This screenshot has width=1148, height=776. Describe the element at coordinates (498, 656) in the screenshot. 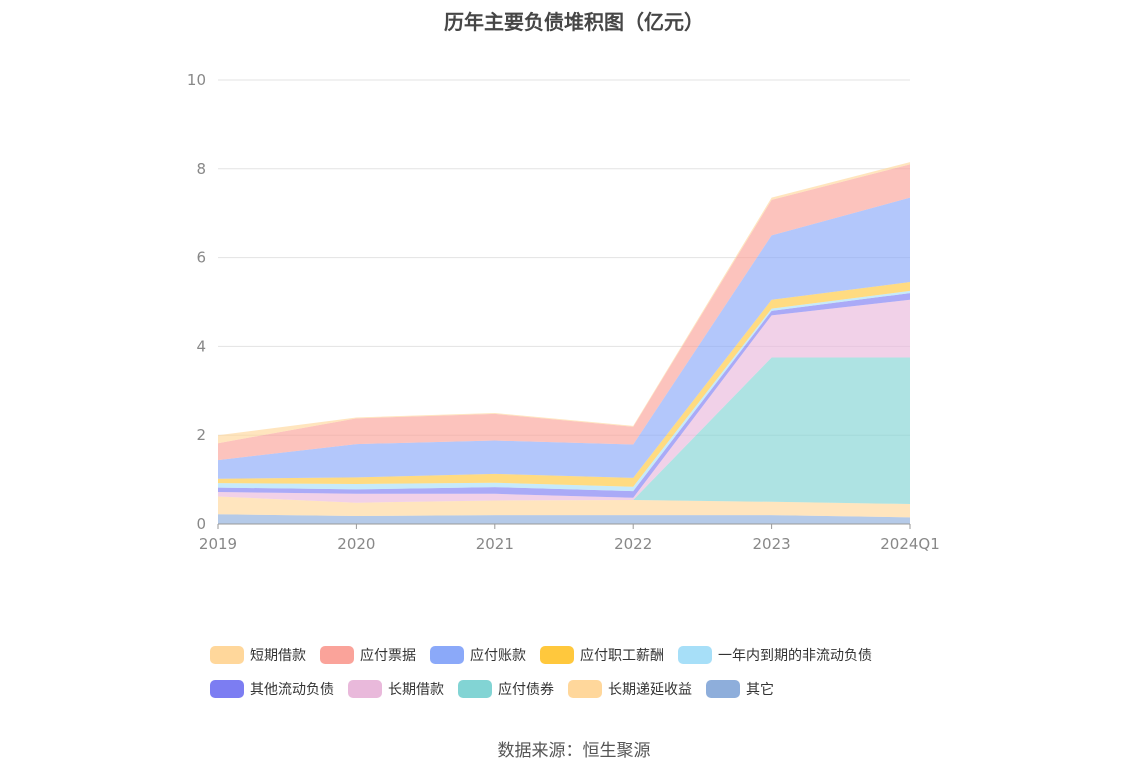

I see `legend-label: 应付账款` at that location.